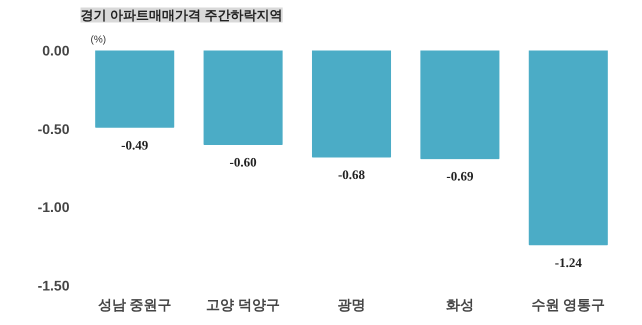 This screenshot has height=325, width=642. Describe the element at coordinates (56, 50) in the screenshot. I see `y-tick-label: 0.00` at that location.